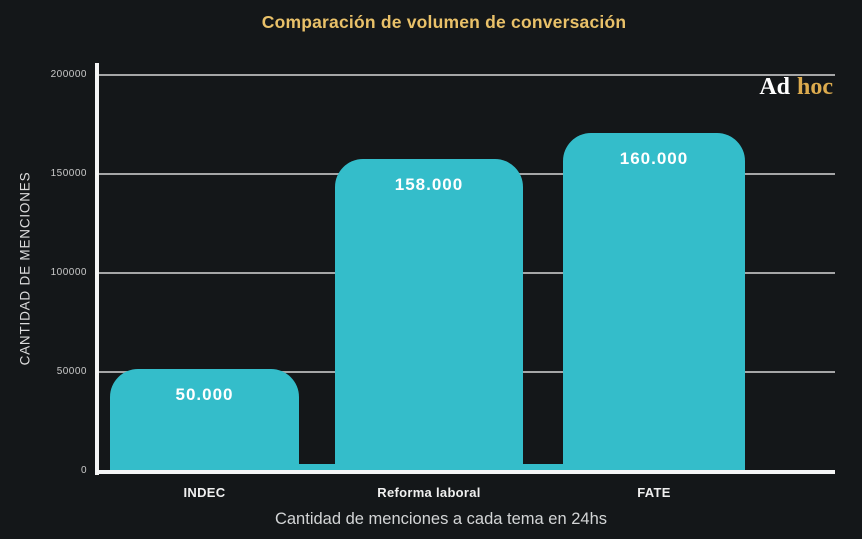 This screenshot has width=862, height=539. What do you see at coordinates (68, 173) in the screenshot?
I see `y-tick-label: 150000` at bounding box center [68, 173].